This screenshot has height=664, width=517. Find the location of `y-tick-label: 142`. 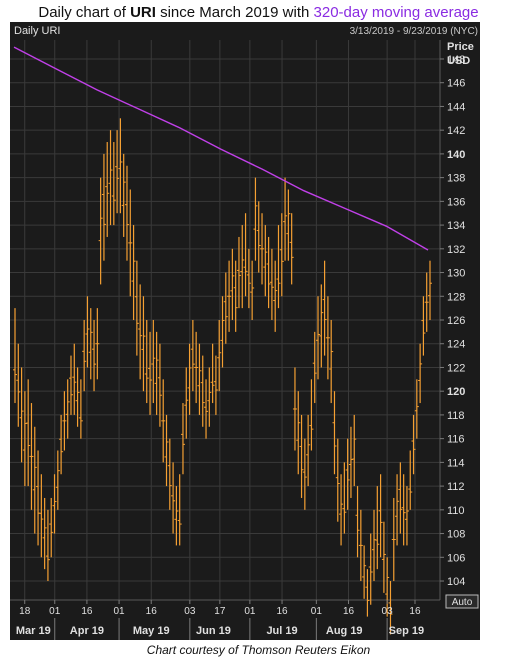

y-tick-label: 142 is located at coordinates (456, 131).